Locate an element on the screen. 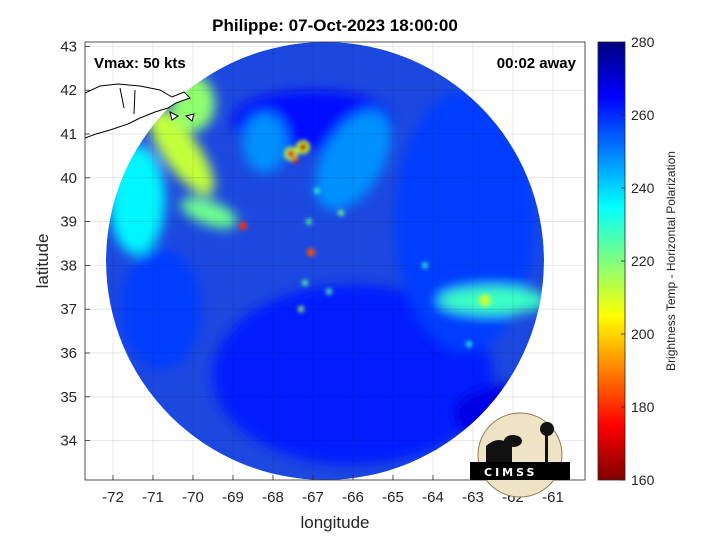 The height and width of the screenshot is (540, 720). y-tick-label: 34 is located at coordinates (68, 441).